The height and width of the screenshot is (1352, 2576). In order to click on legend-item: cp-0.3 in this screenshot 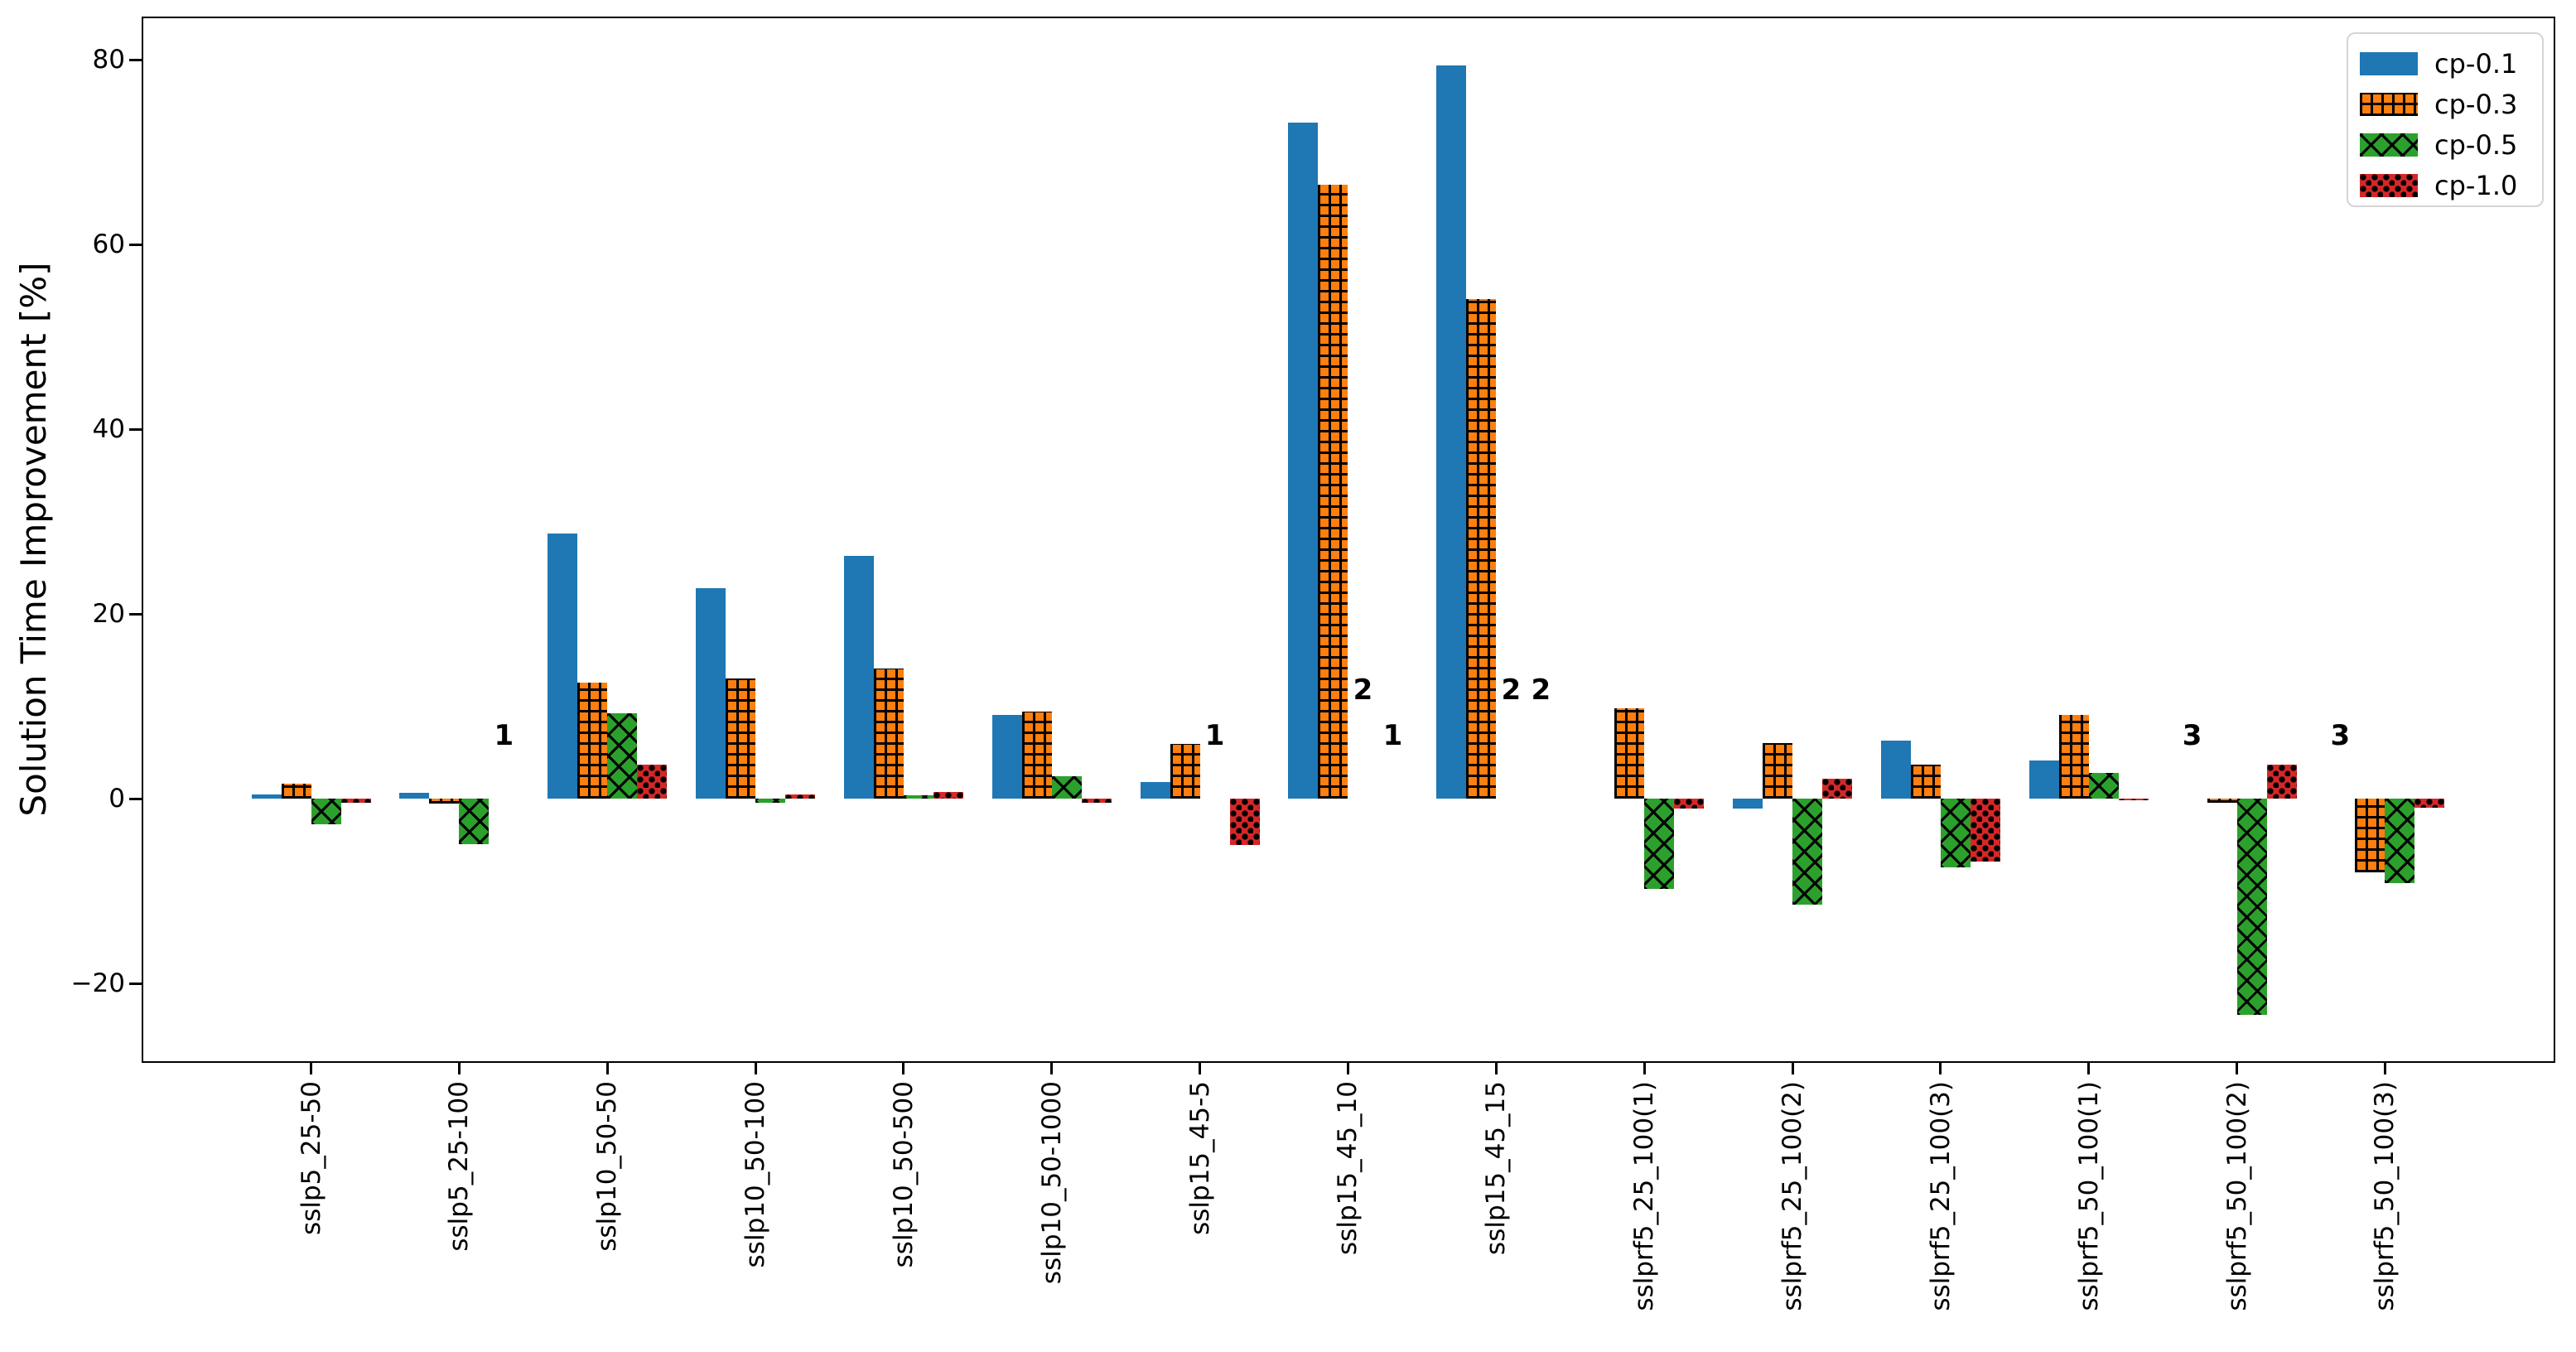, I will do `click(2451, 104)`.